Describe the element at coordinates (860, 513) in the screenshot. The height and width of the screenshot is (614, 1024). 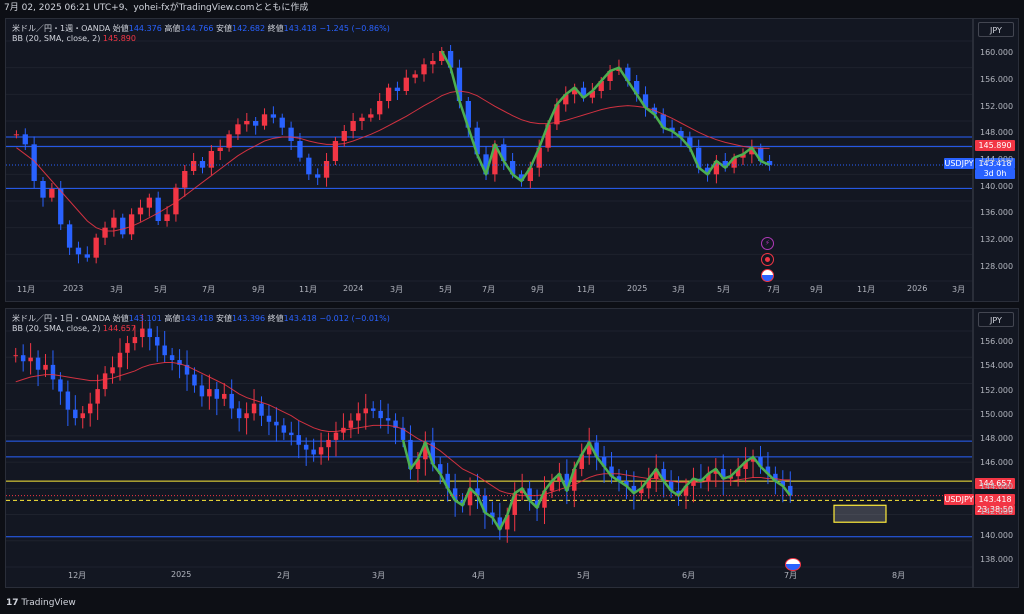
I see `target-zone-box` at that location.